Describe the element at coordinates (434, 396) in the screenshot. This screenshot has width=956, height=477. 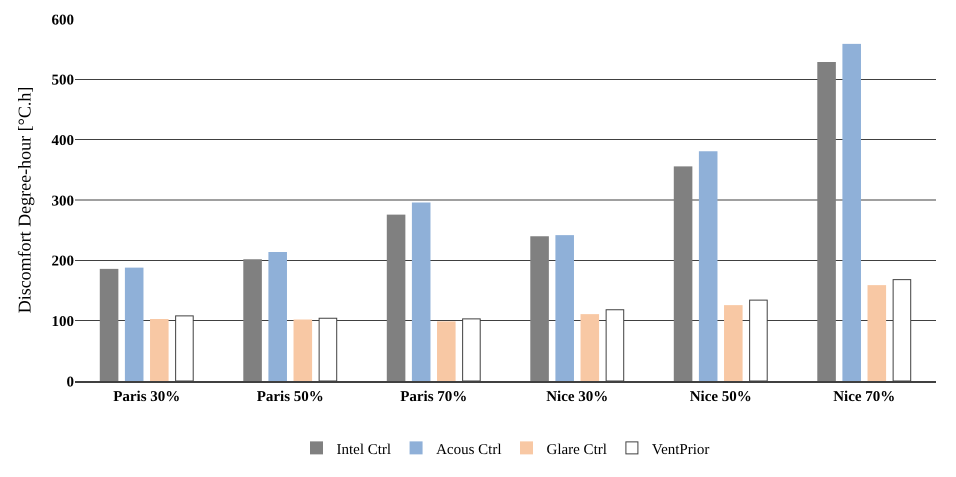
I see `x-tick-label: Paris 70%` at that location.